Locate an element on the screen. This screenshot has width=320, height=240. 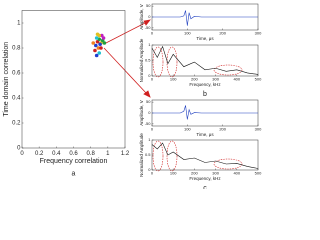
x-tick-label: 1 is located at coordinates (108, 154).